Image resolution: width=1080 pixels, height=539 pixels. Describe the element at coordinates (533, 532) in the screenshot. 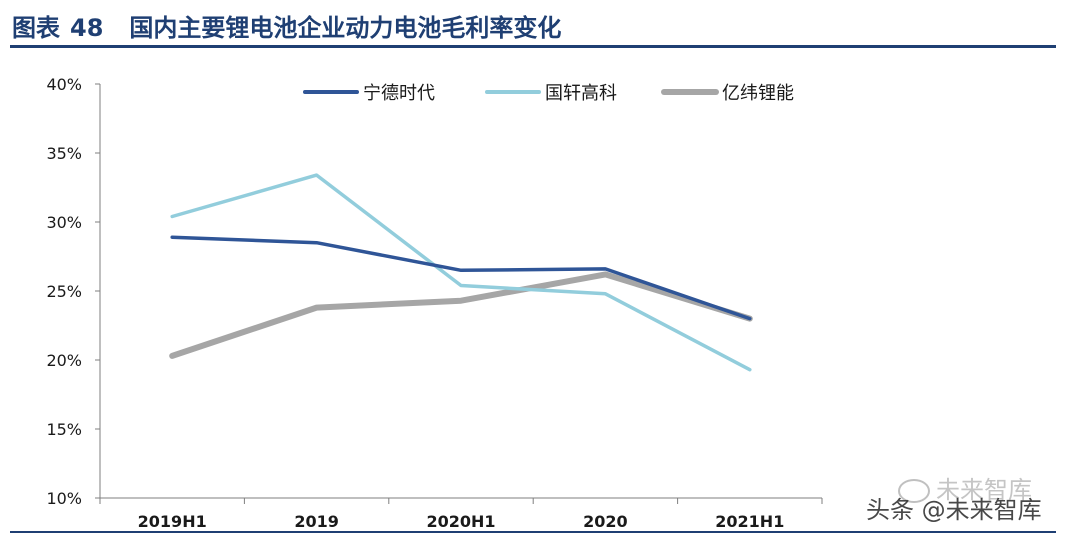

I see `bottom-divider` at that location.